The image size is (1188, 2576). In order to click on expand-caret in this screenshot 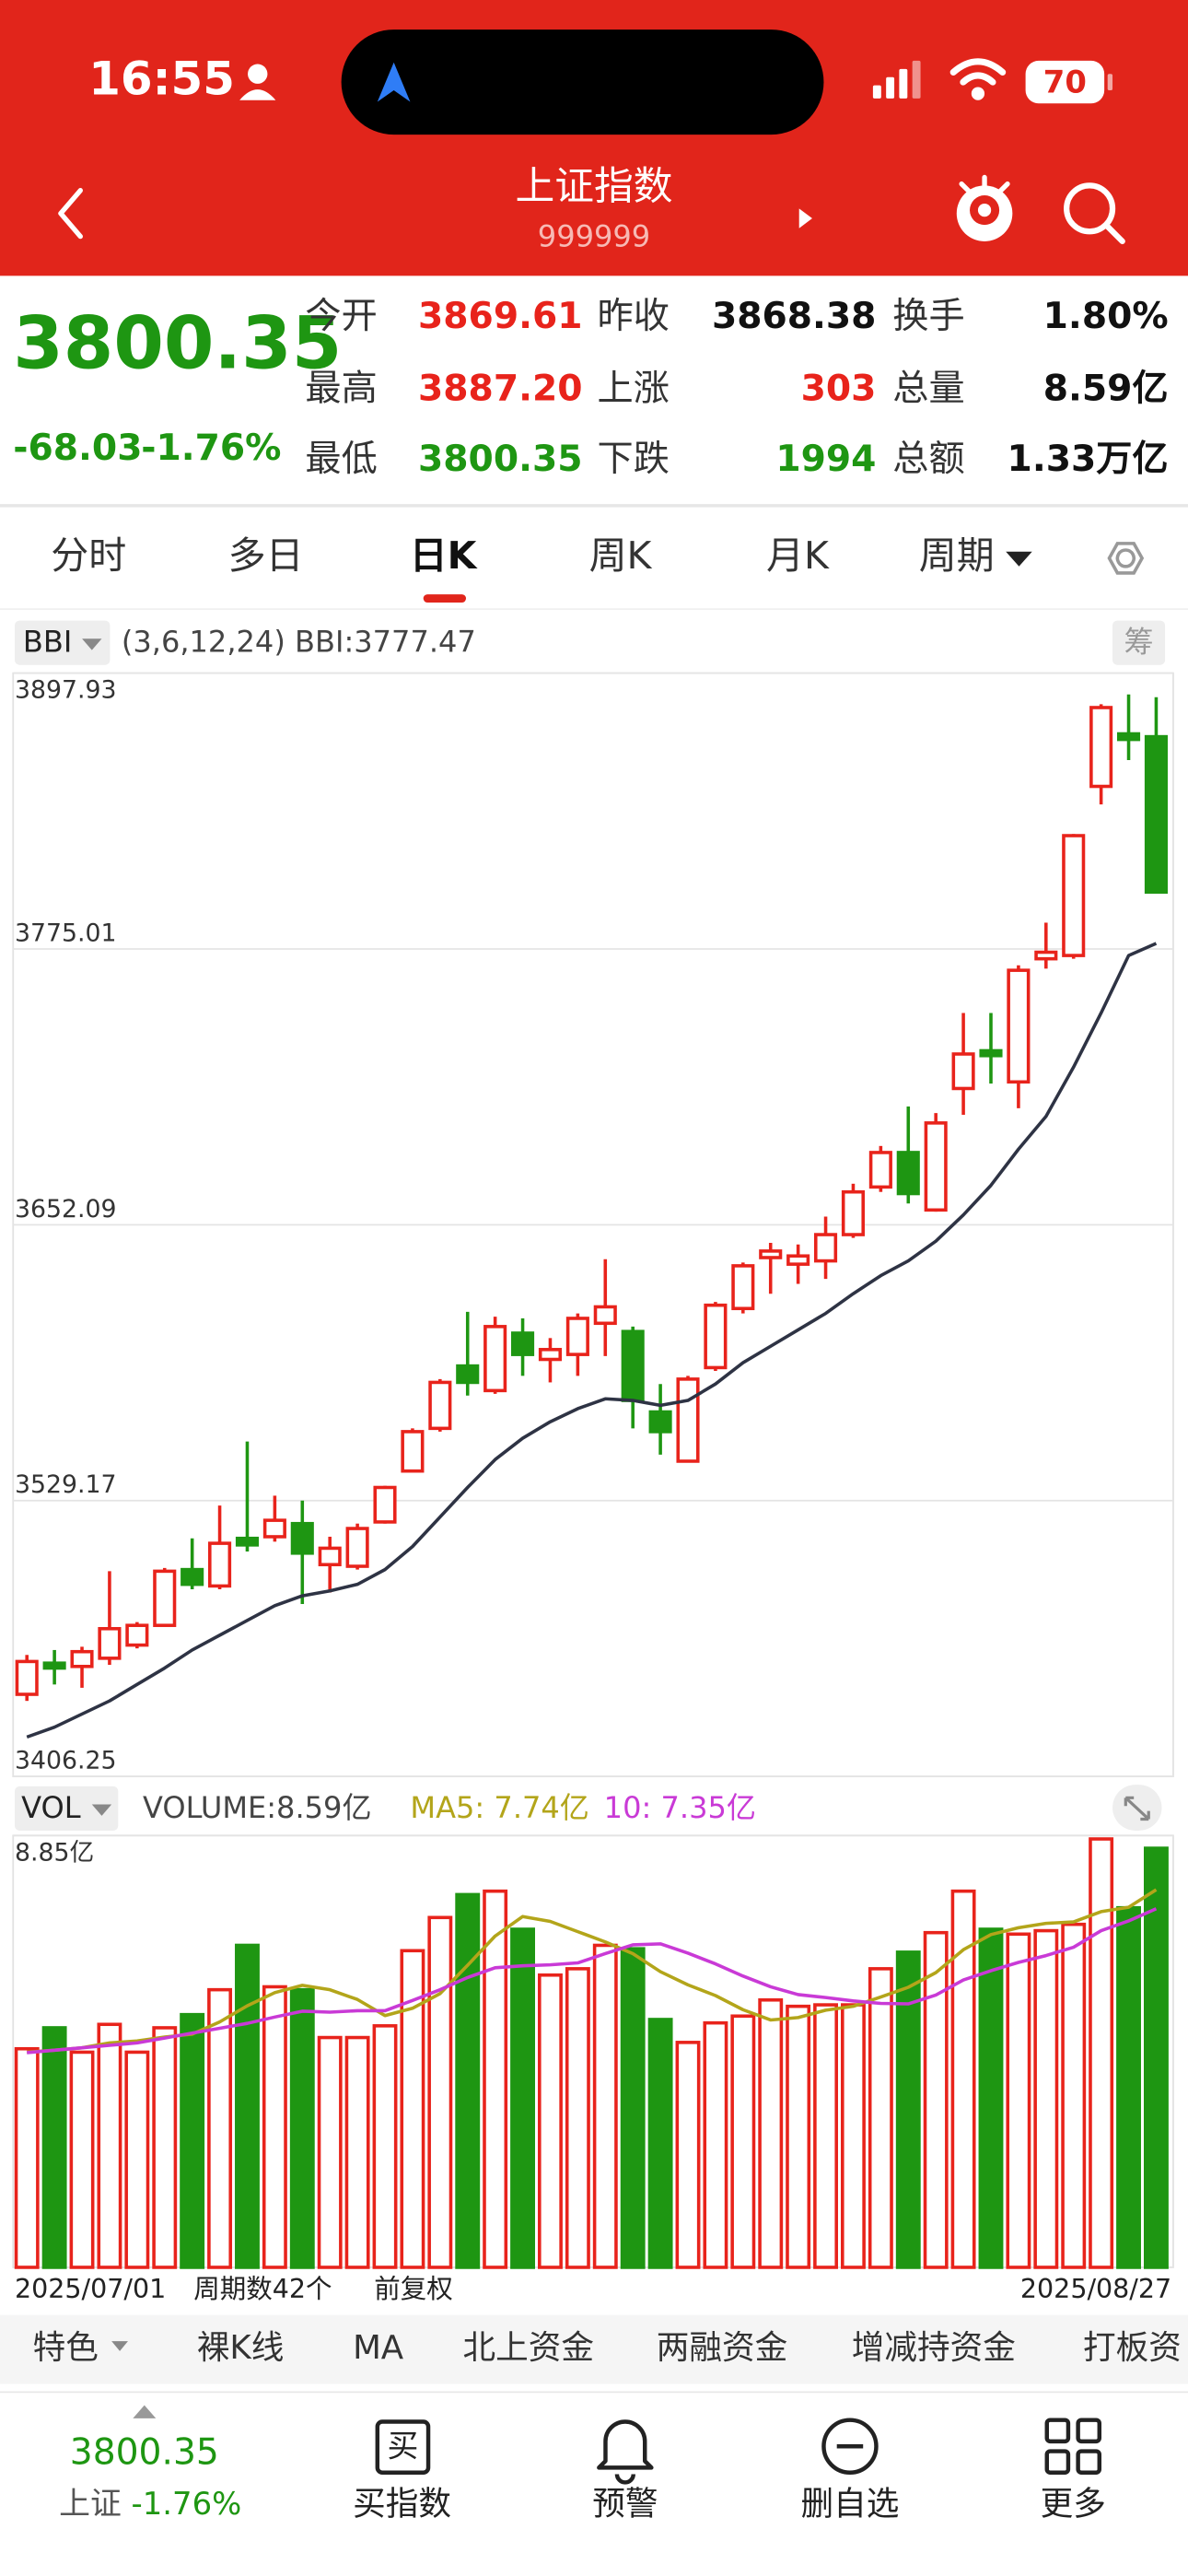, I will do `click(145, 2411)`.